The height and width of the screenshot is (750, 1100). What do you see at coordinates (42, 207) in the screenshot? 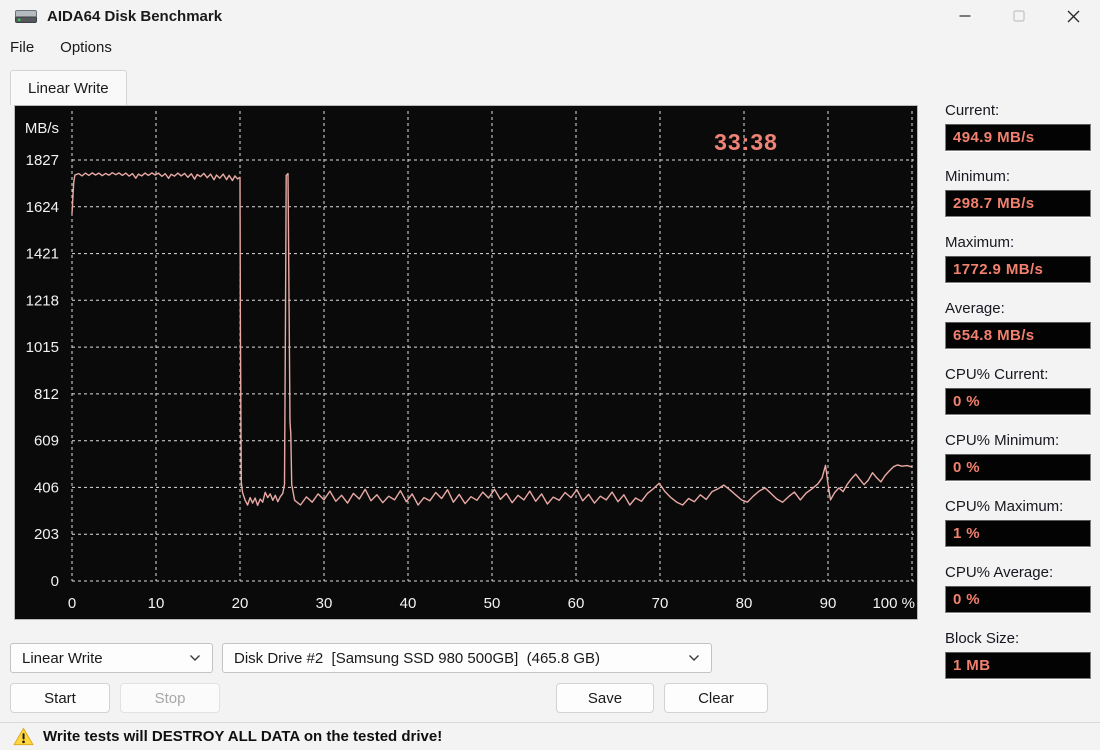
I see `svg-text: 1624` at bounding box center [42, 207].